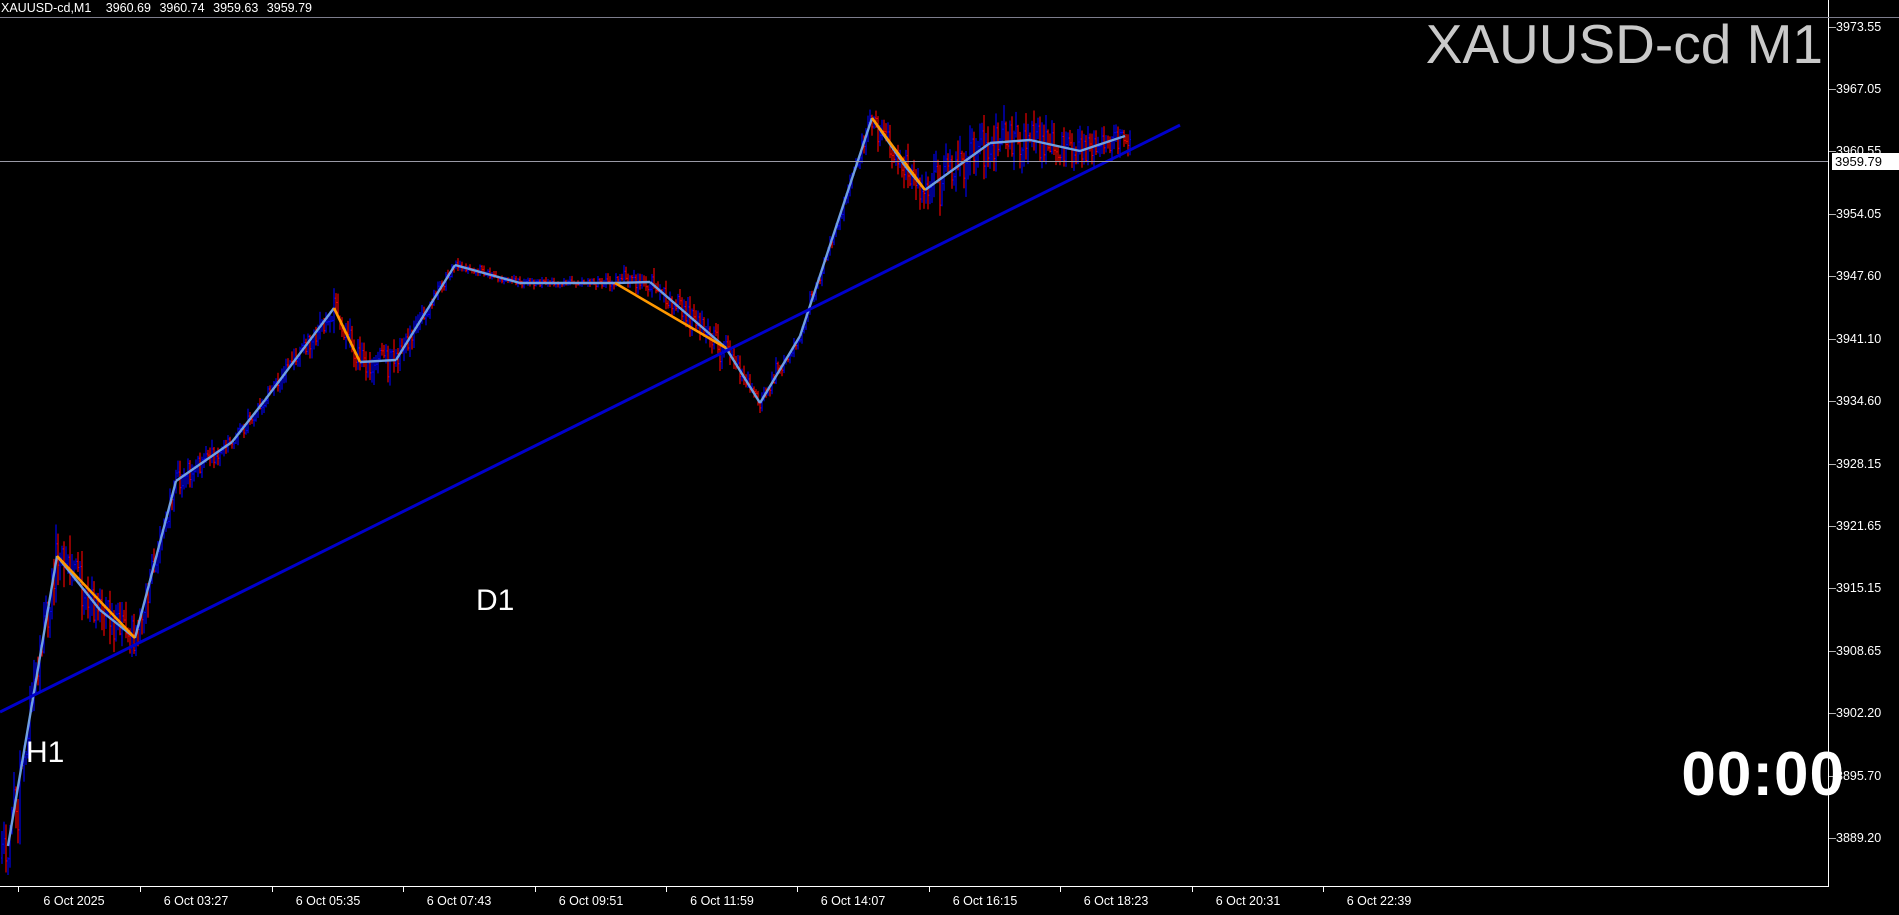 Image resolution: width=1899 pixels, height=915 pixels. What do you see at coordinates (459, 901) in the screenshot?
I see `time-tick-label: 6 Oct 07:43` at bounding box center [459, 901].